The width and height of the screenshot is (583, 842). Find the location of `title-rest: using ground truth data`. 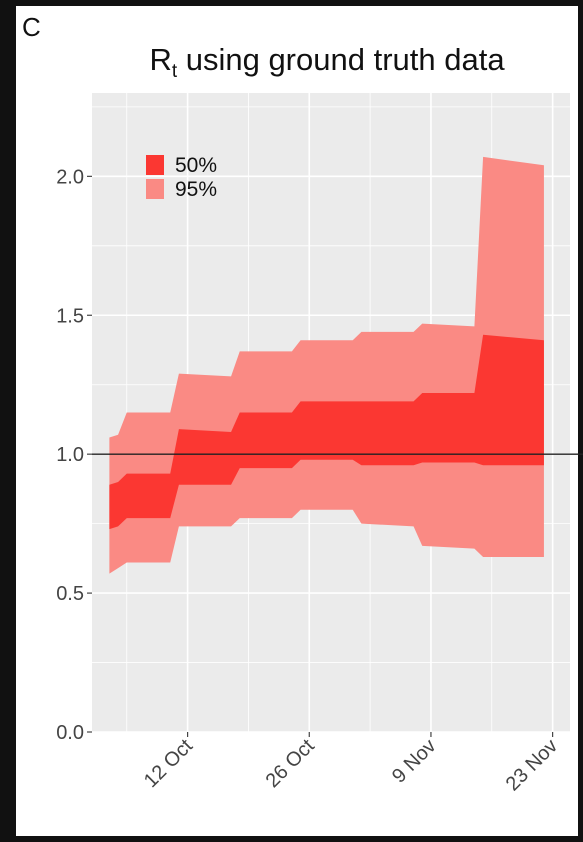

title-rest: using ground truth data is located at coordinates (341, 59).